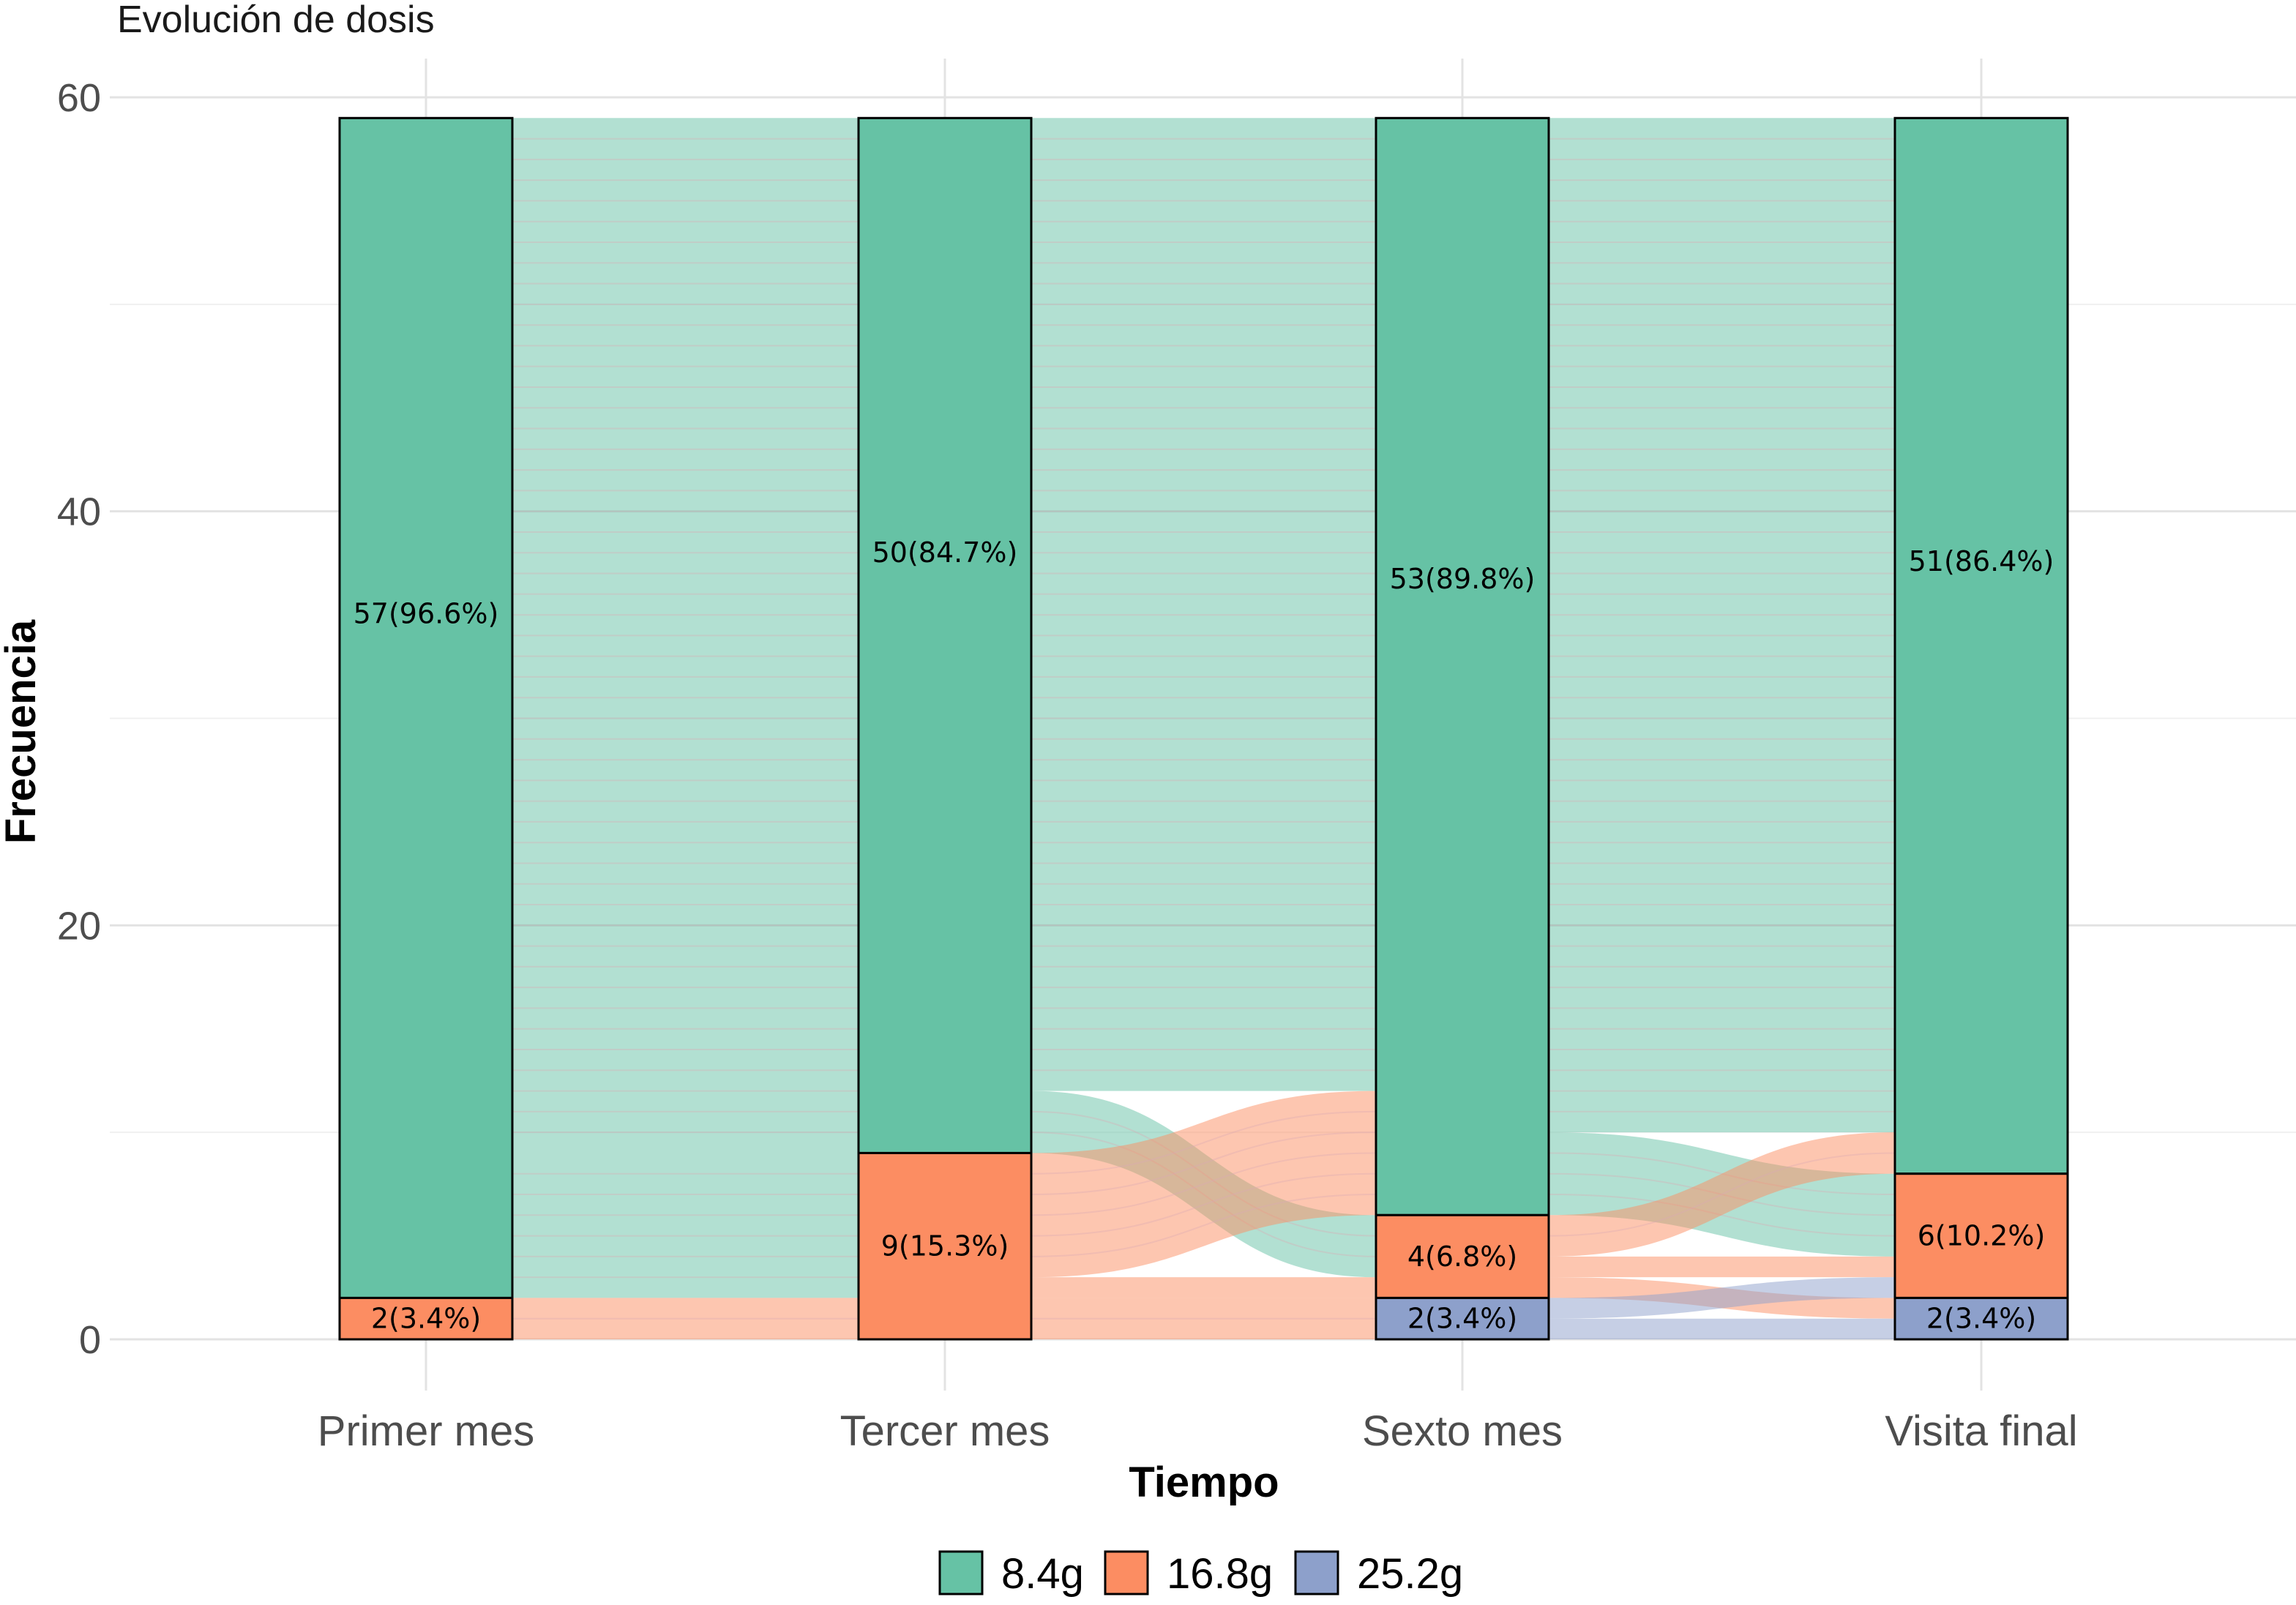  I want to click on bar-16.8g-Tercer mes, so click(945, 1246).